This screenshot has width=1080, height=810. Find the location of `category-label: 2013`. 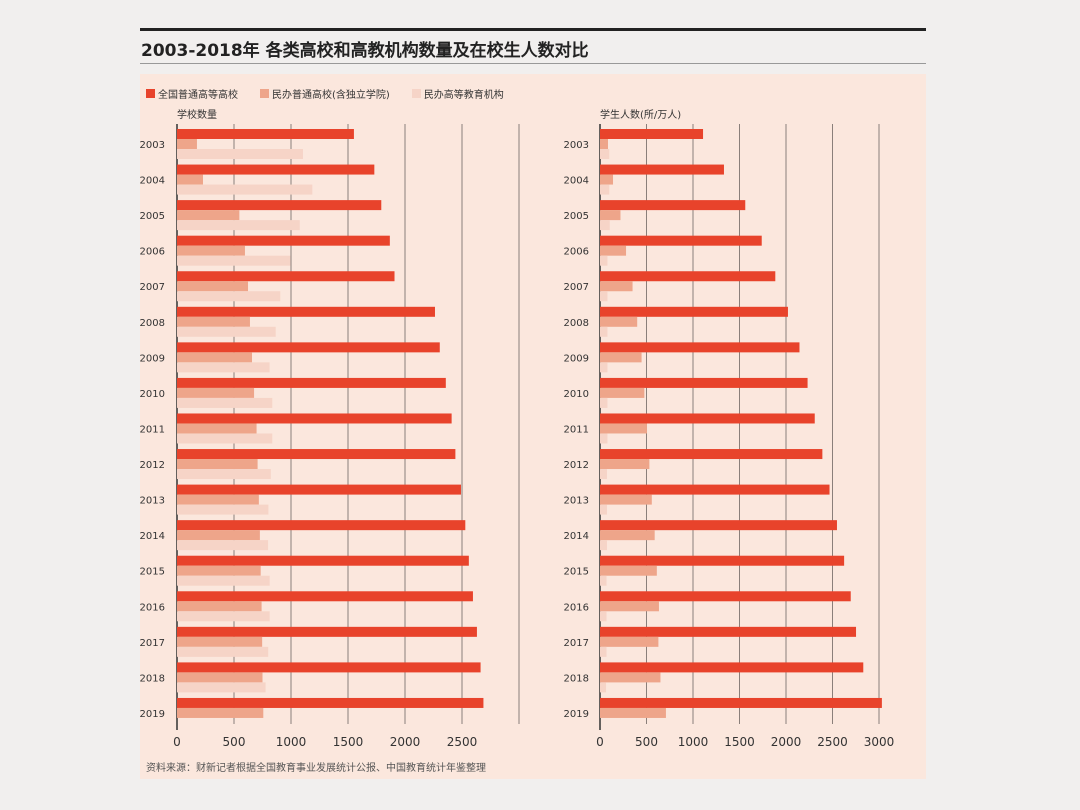

category-label: 2013 is located at coordinates (576, 501).